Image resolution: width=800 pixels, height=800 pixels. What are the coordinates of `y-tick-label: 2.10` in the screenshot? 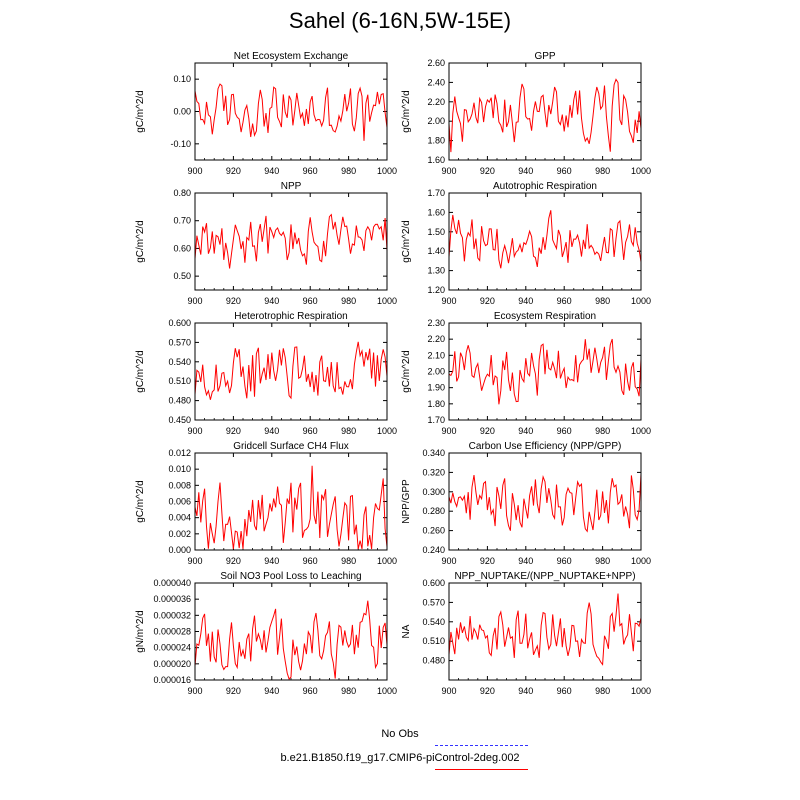 It's located at (436, 355).